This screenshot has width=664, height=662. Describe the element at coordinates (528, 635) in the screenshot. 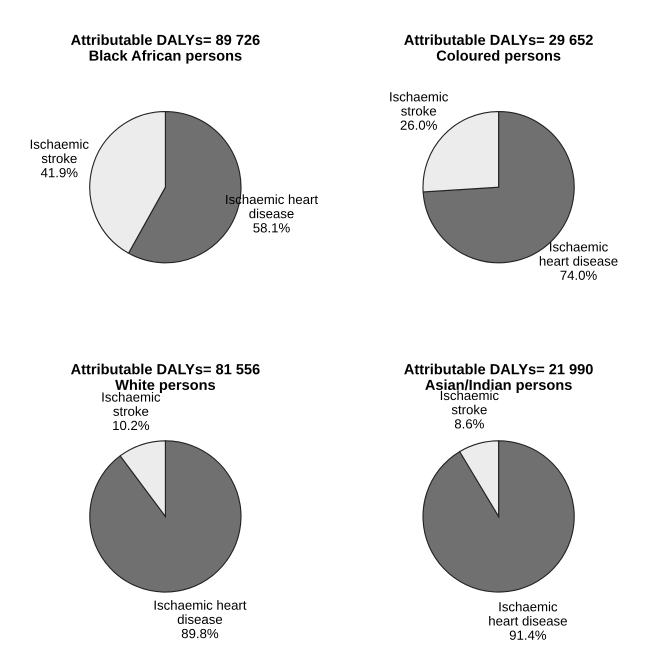

I see `data-label: 91.4%` at that location.